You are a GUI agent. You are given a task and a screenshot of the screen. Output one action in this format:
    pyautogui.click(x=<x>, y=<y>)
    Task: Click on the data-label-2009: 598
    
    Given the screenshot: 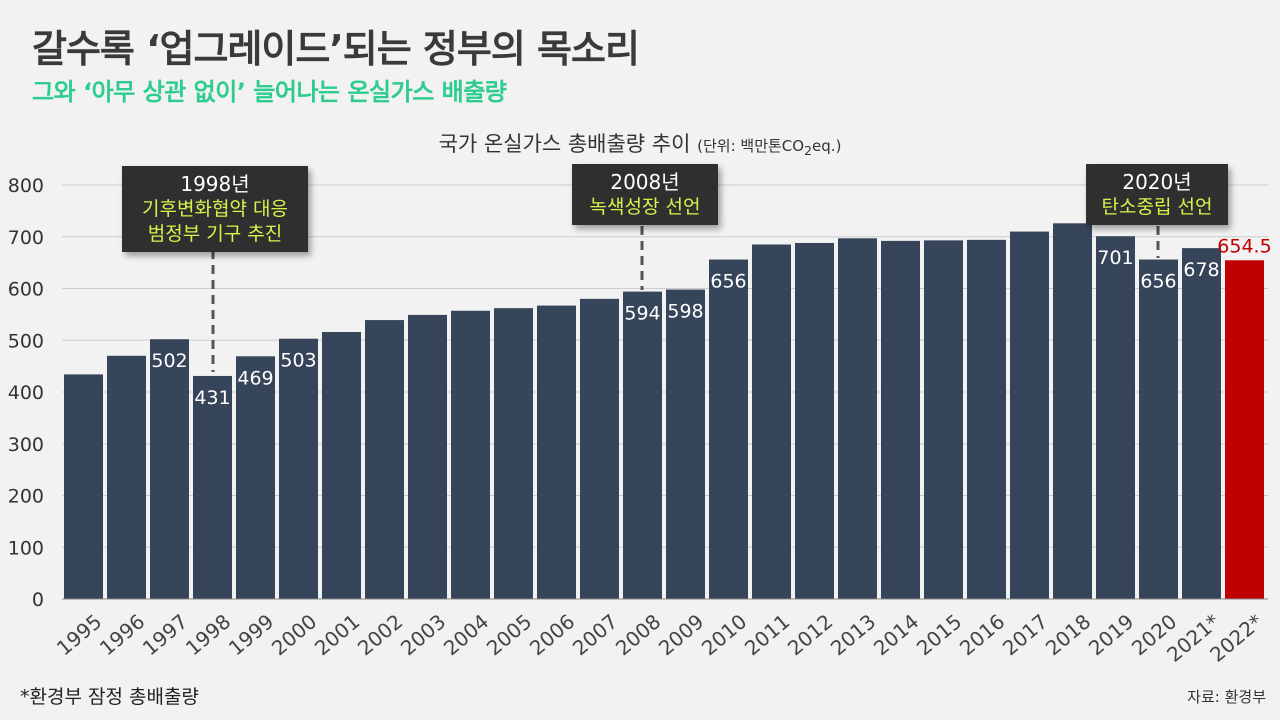 What is the action you would take?
    pyautogui.click(x=685, y=312)
    